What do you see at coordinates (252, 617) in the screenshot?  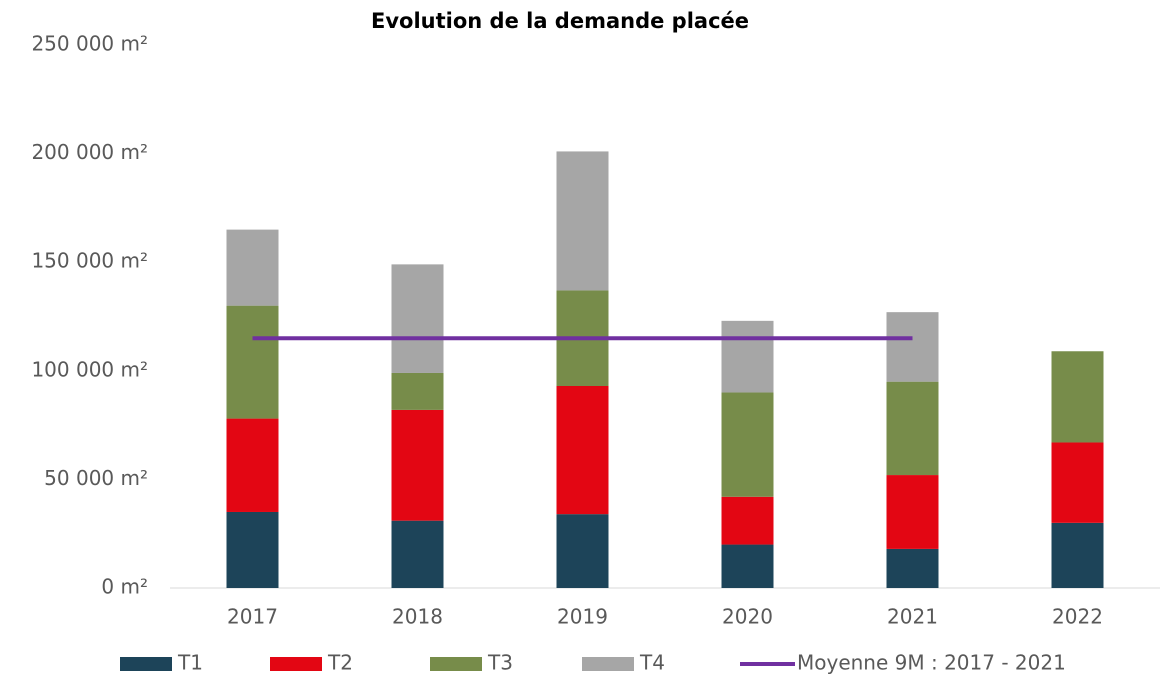 I see `x-tick-label: 2017` at bounding box center [252, 617].